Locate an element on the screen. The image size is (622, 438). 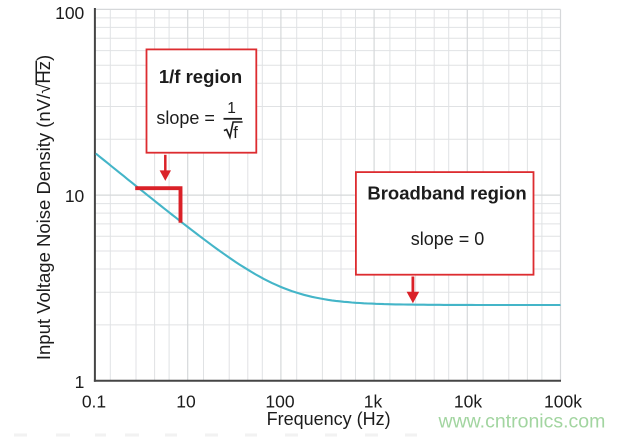
svg-text: 1k is located at coordinates (373, 402).